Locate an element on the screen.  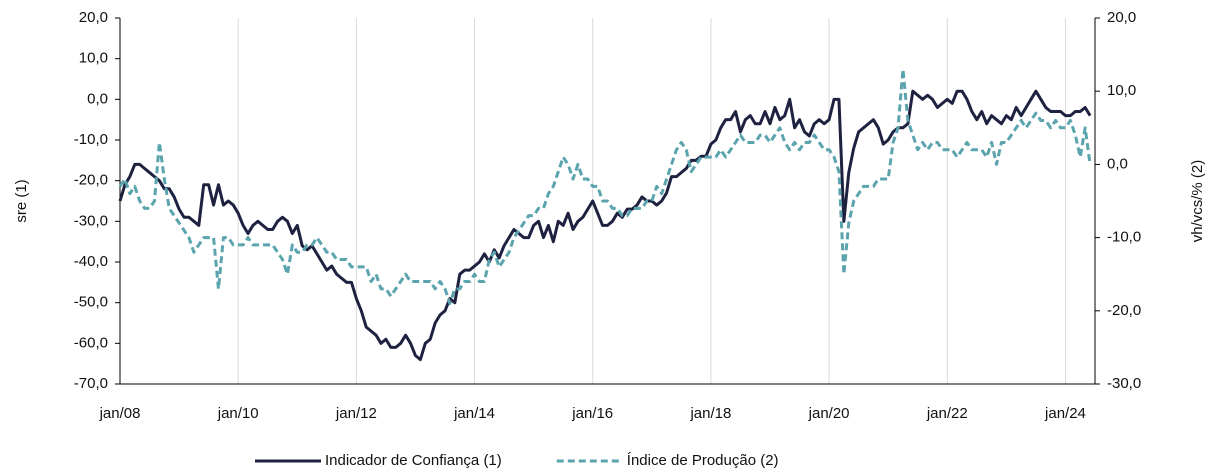
legend-label: Indicador de Confiança (1) is located at coordinates (413, 460).